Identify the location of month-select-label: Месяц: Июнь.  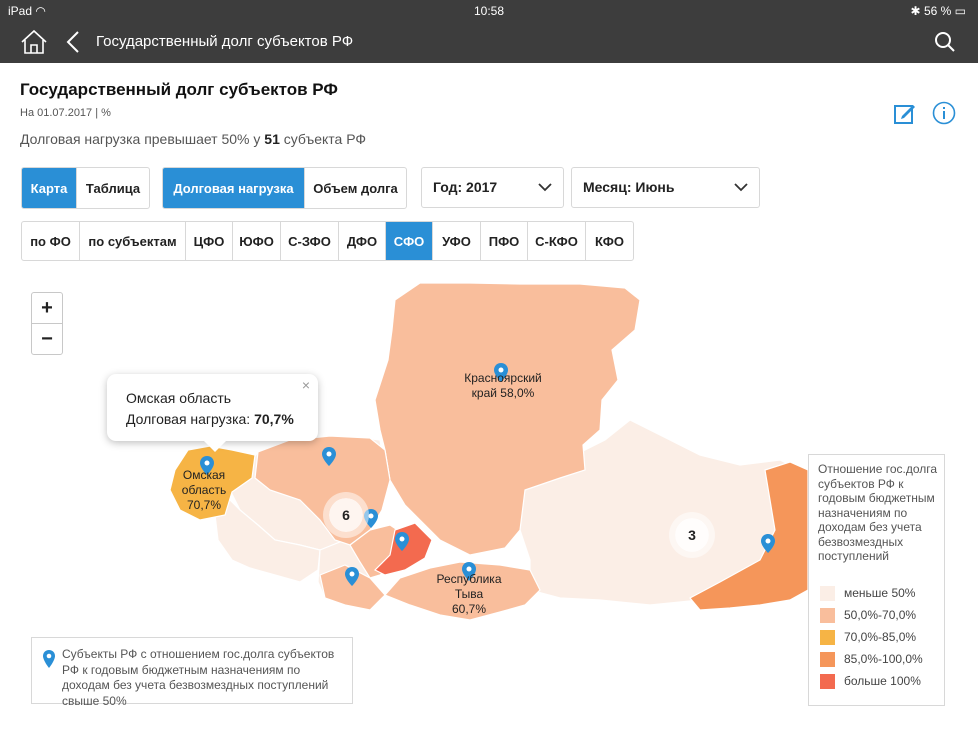
(629, 187).